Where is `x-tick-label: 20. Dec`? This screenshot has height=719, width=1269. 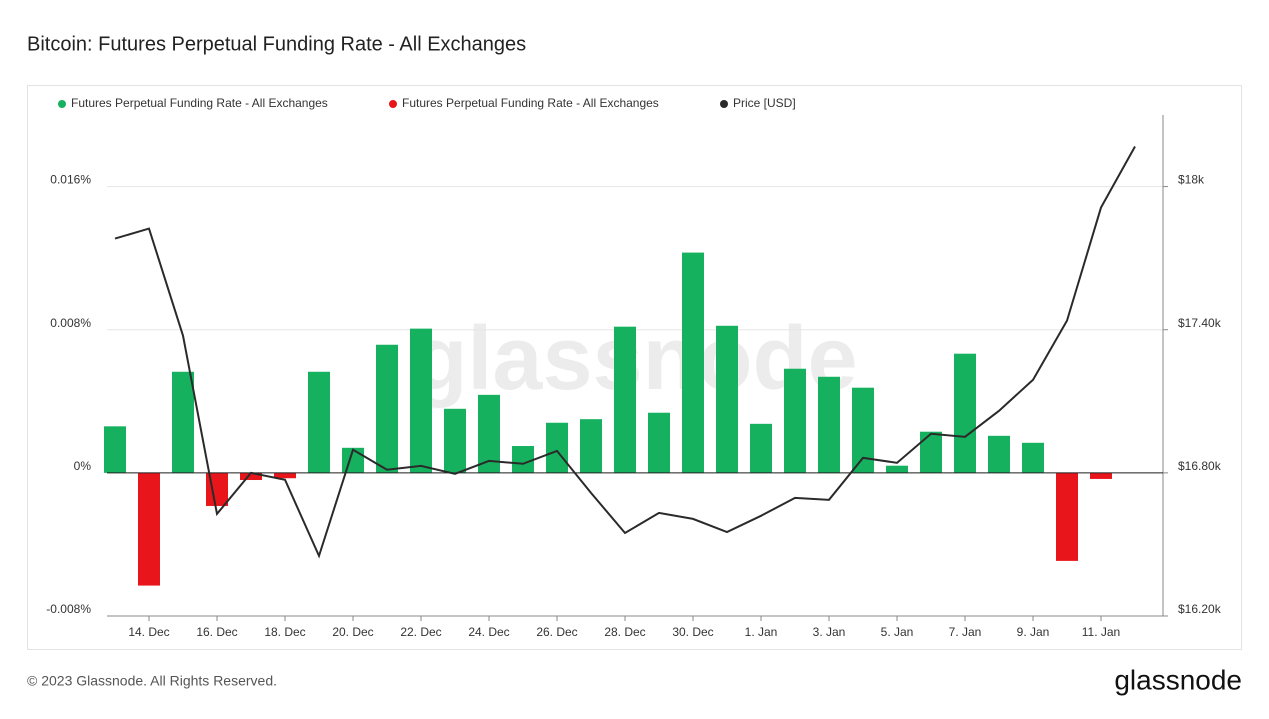 x-tick-label: 20. Dec is located at coordinates (352, 632).